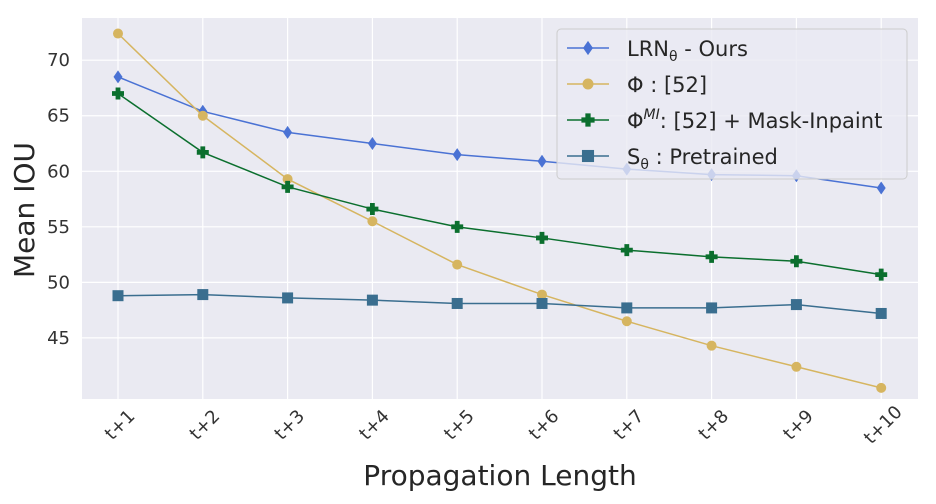 The width and height of the screenshot is (936, 504). What do you see at coordinates (24, 210) in the screenshot?
I see `y-axis-label: Mean IOU` at bounding box center [24, 210].